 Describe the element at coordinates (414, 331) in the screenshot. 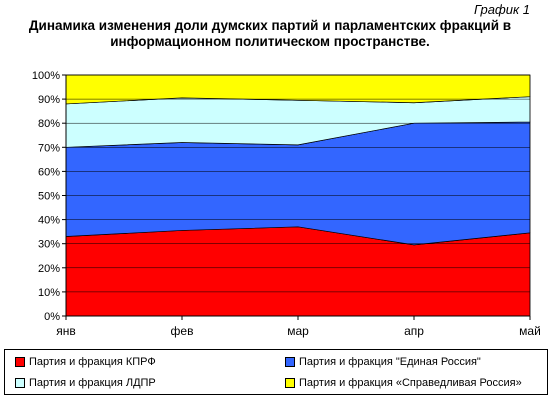

I see `x-tick-label: апр` at that location.